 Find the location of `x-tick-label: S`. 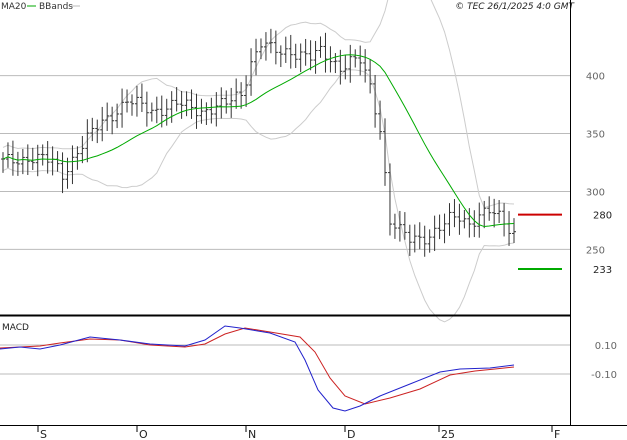

x-tick-label: S is located at coordinates (43, 434).